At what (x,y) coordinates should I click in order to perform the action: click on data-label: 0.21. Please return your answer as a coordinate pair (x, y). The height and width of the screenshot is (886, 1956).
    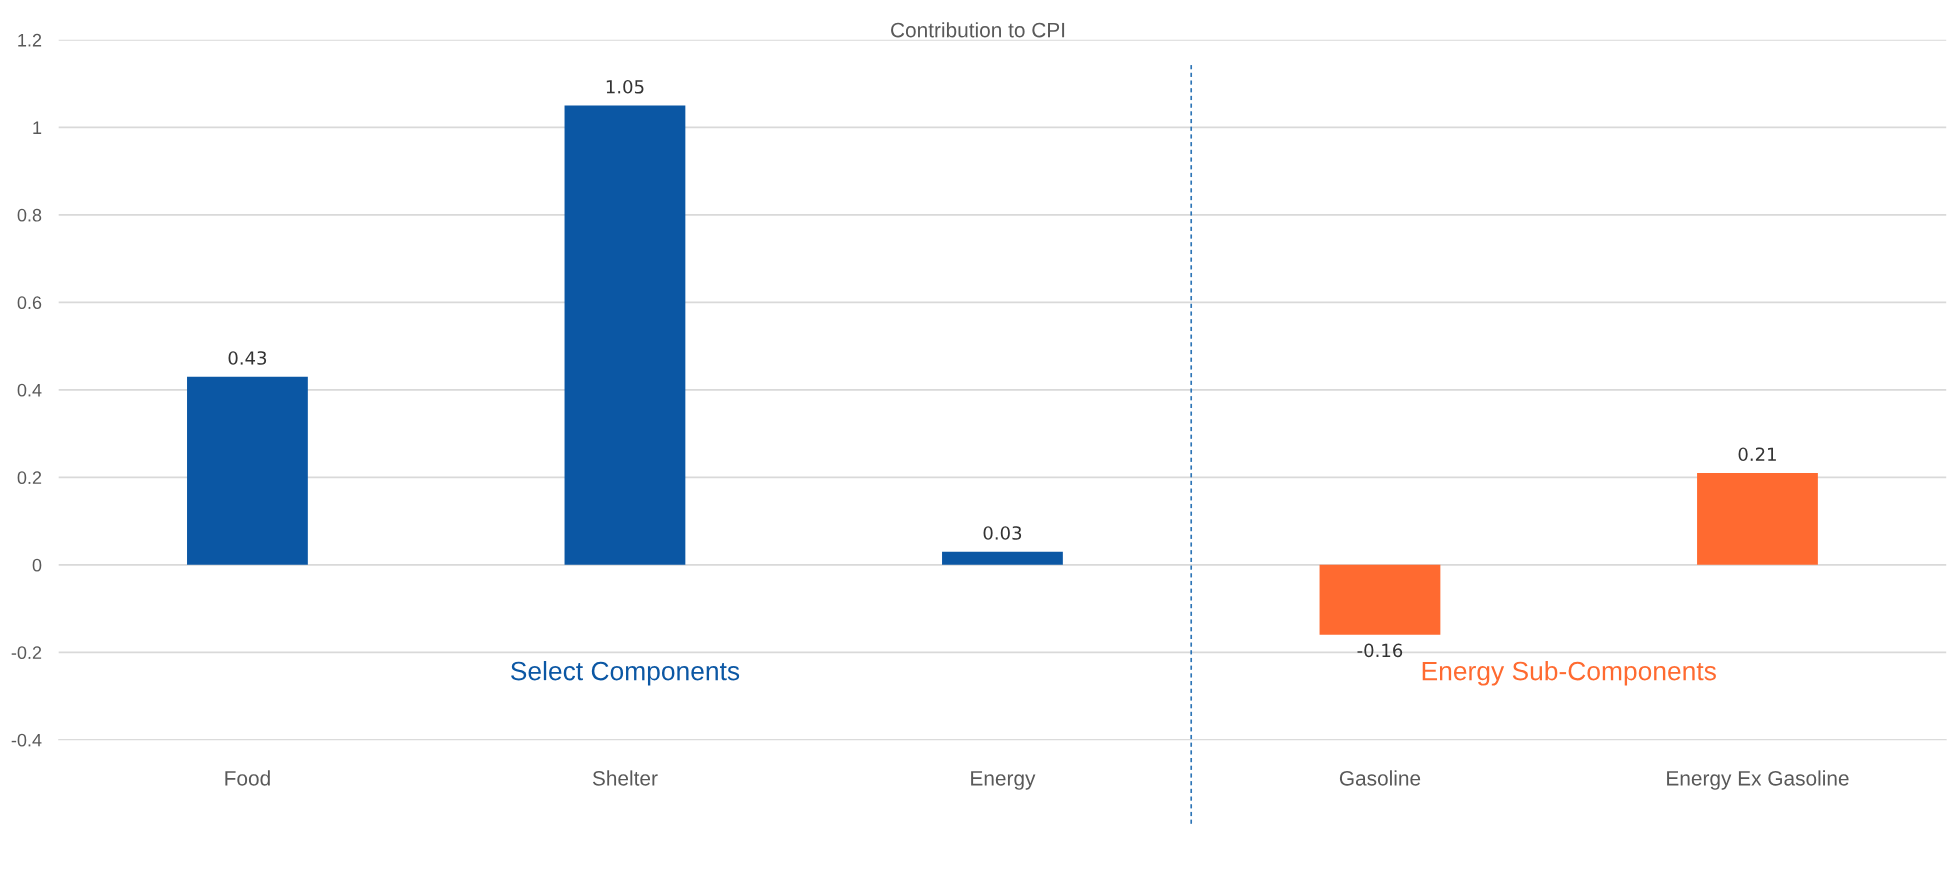
    Looking at the image, I should click on (1757, 454).